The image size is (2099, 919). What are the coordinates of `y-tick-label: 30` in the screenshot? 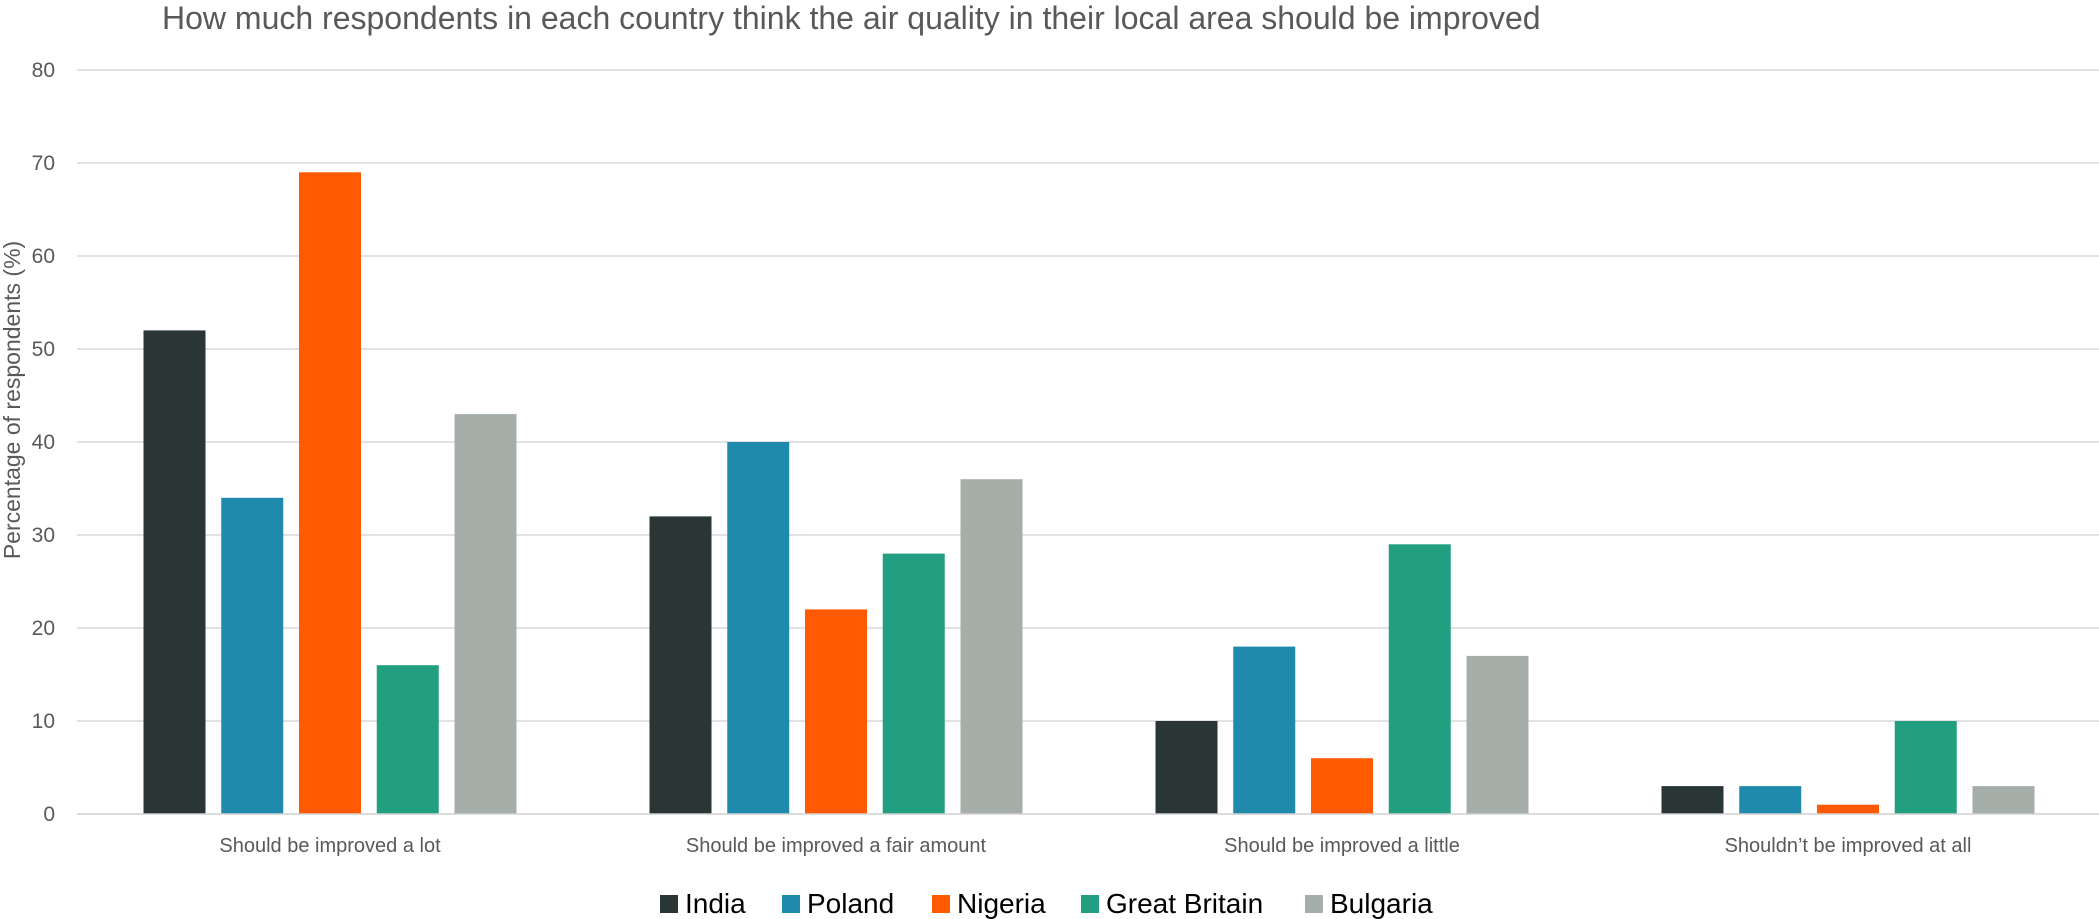 It's located at (43, 535).